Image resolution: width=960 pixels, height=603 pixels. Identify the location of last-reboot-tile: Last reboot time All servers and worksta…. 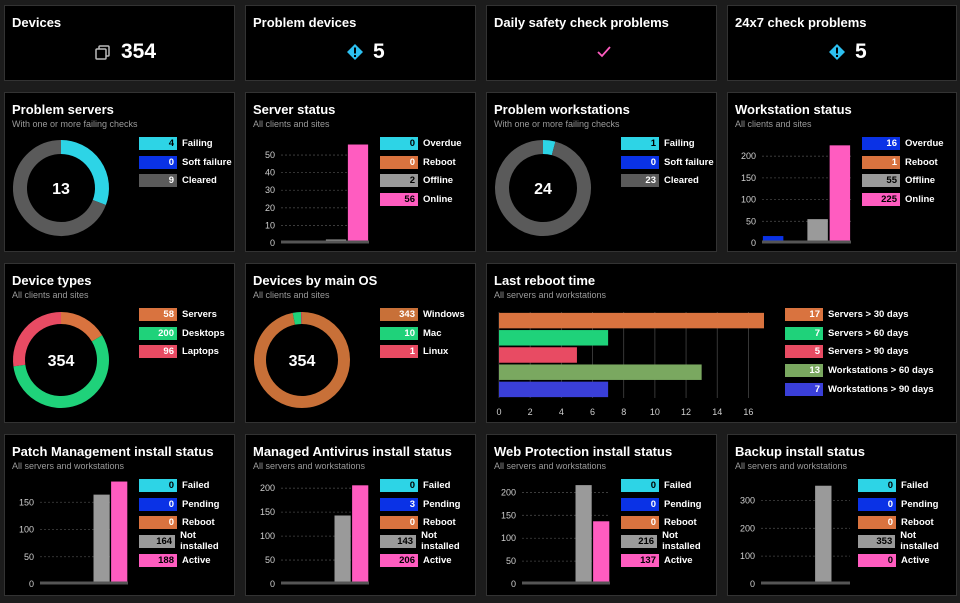
(721, 343).